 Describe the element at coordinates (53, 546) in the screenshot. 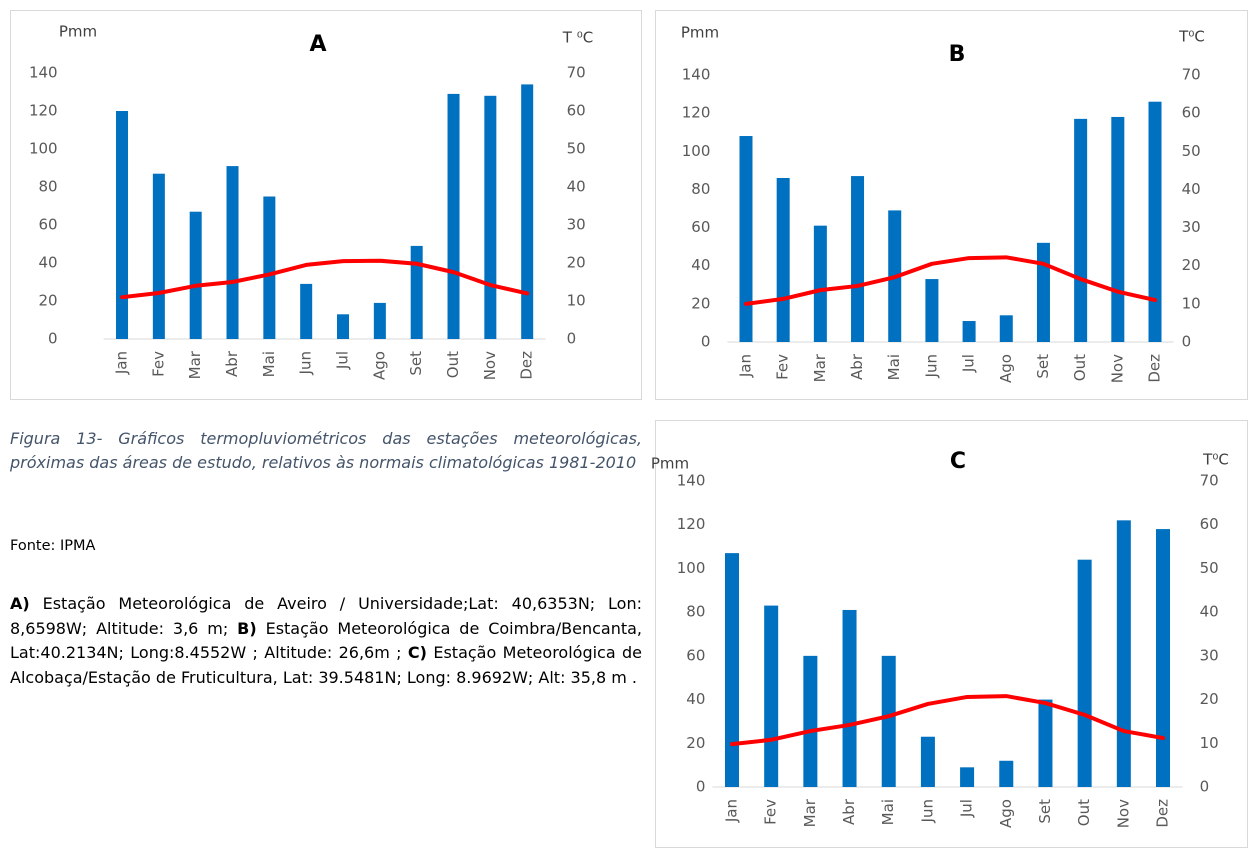

I see `source: Fonte: IPMA` at that location.